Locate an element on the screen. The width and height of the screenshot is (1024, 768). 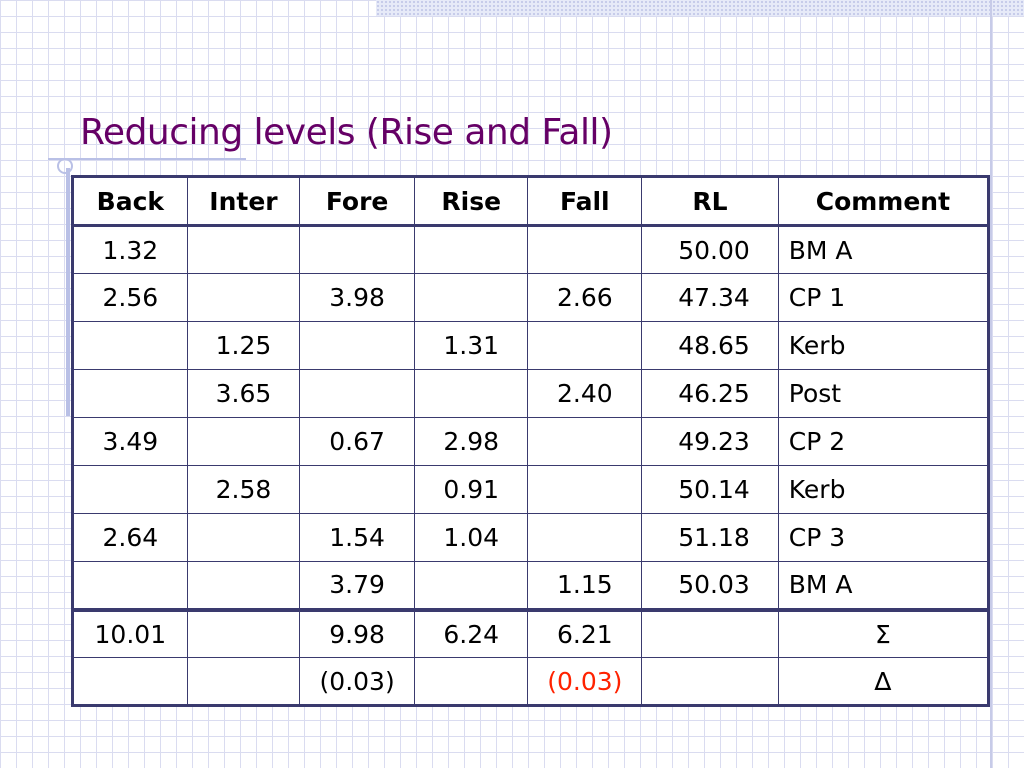
top-decorative-band is located at coordinates (700, 8).